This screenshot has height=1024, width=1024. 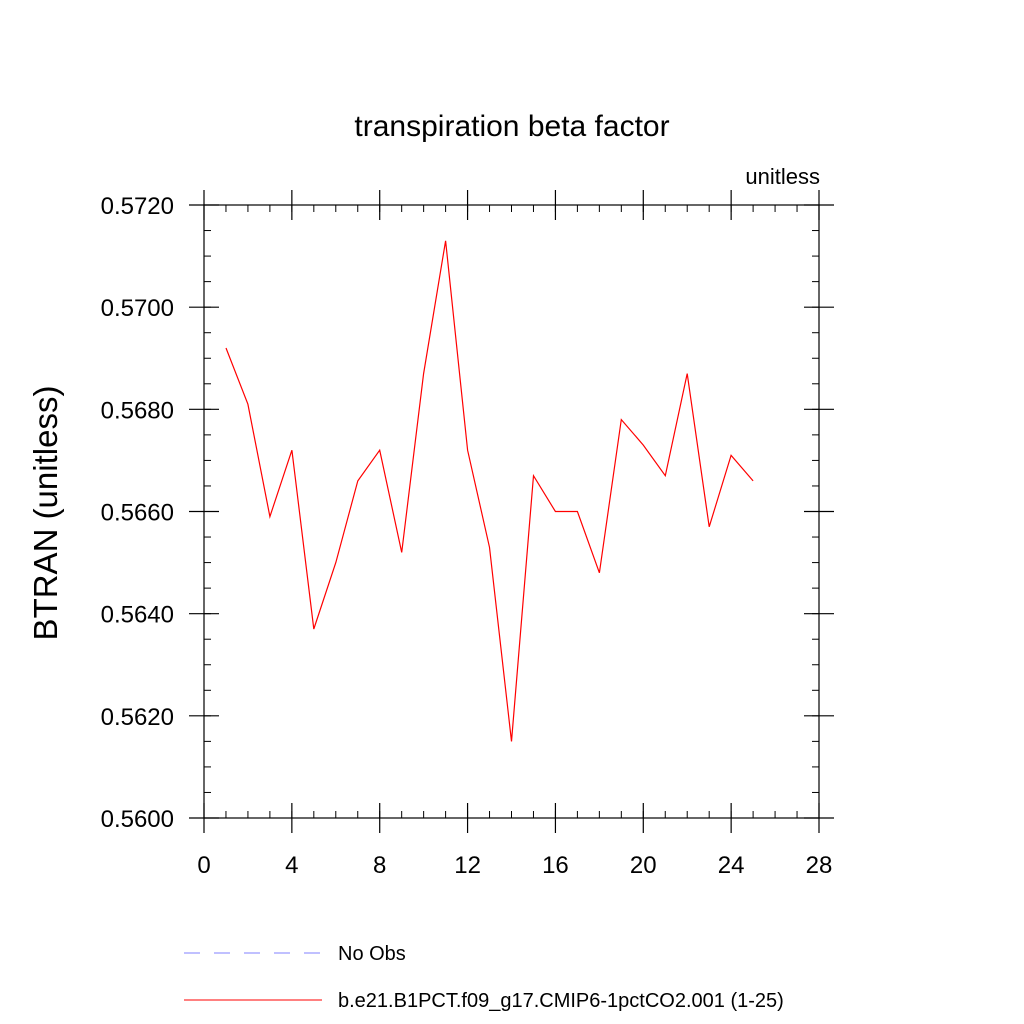 What do you see at coordinates (819, 865) in the screenshot?
I see `x-tick-label: 28` at bounding box center [819, 865].